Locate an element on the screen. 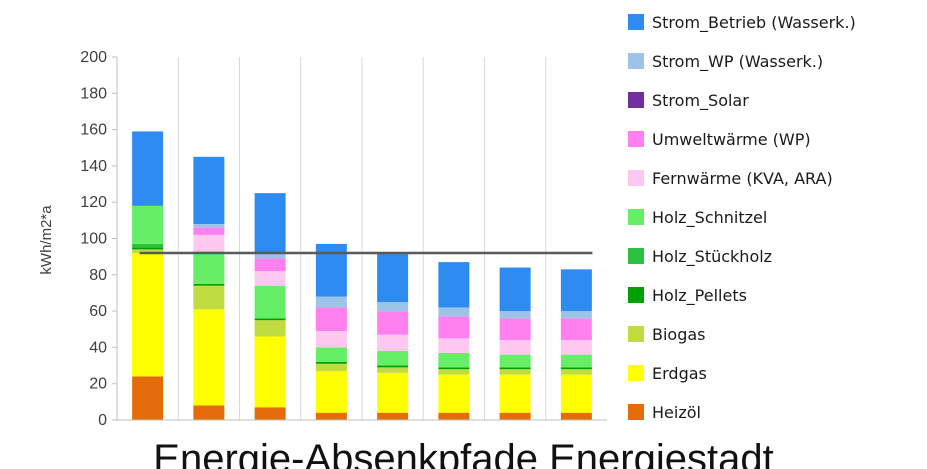 Image resolution: width=927 pixels, height=469 pixels. legend-label: Strom_Betrieb (Wasserk.) is located at coordinates (754, 23).